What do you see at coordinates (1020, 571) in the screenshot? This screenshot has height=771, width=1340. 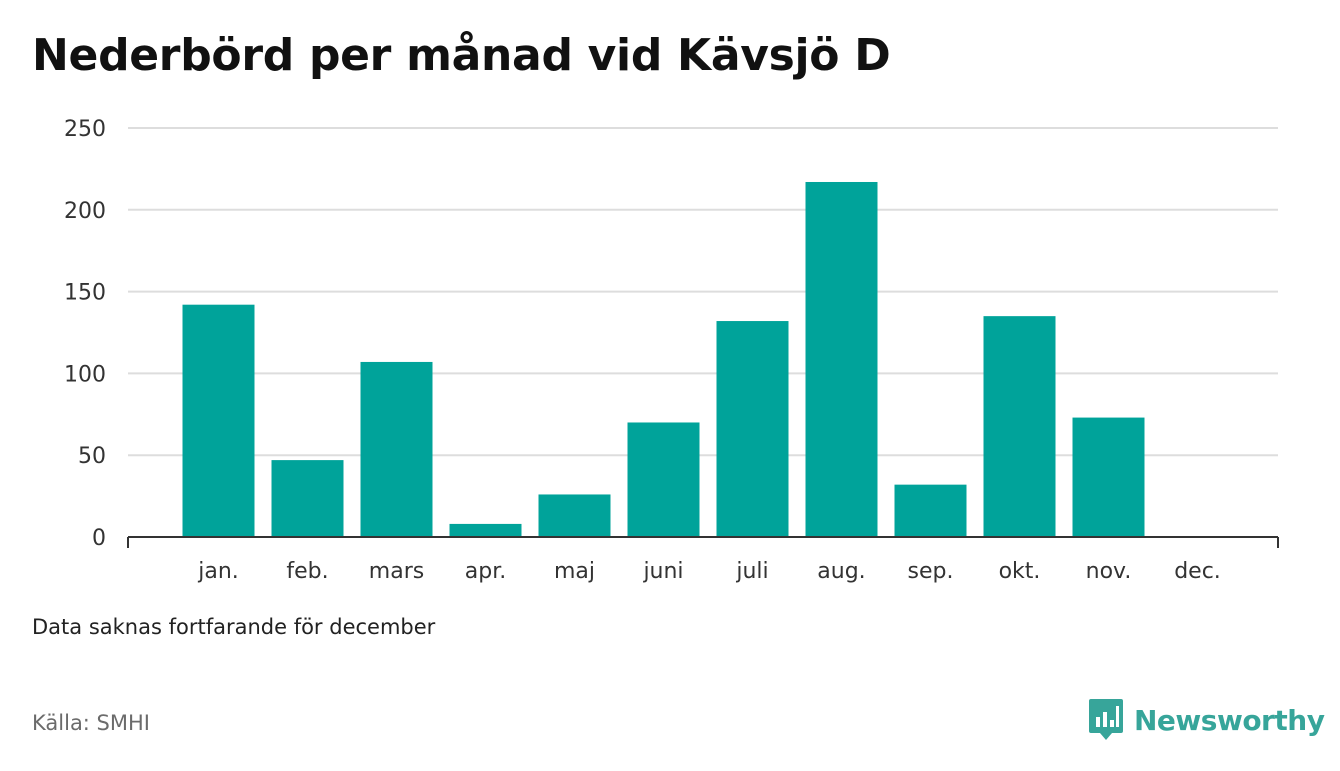 I see `x-tick-label: okt.` at bounding box center [1020, 571].